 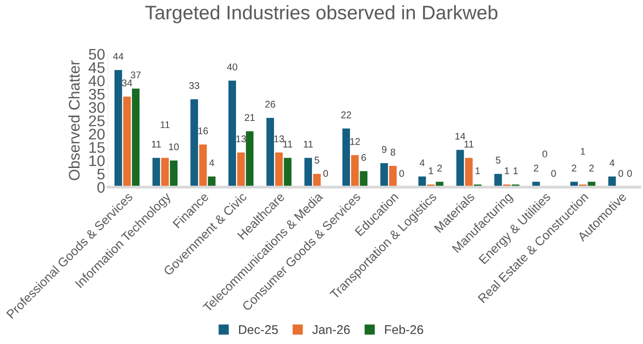 I want to click on legend-label: Feb-26, so click(x=404, y=329).